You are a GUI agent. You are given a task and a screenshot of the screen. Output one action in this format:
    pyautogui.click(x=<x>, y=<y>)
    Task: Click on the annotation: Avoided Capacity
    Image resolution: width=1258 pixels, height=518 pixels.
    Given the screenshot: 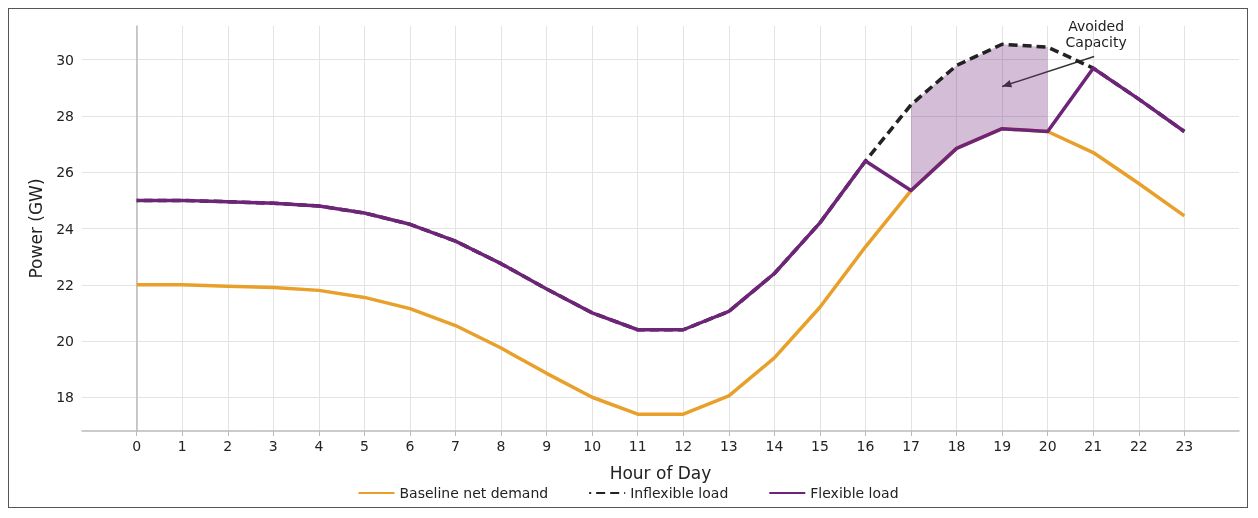 What is the action you would take?
    pyautogui.click(x=1096, y=34)
    